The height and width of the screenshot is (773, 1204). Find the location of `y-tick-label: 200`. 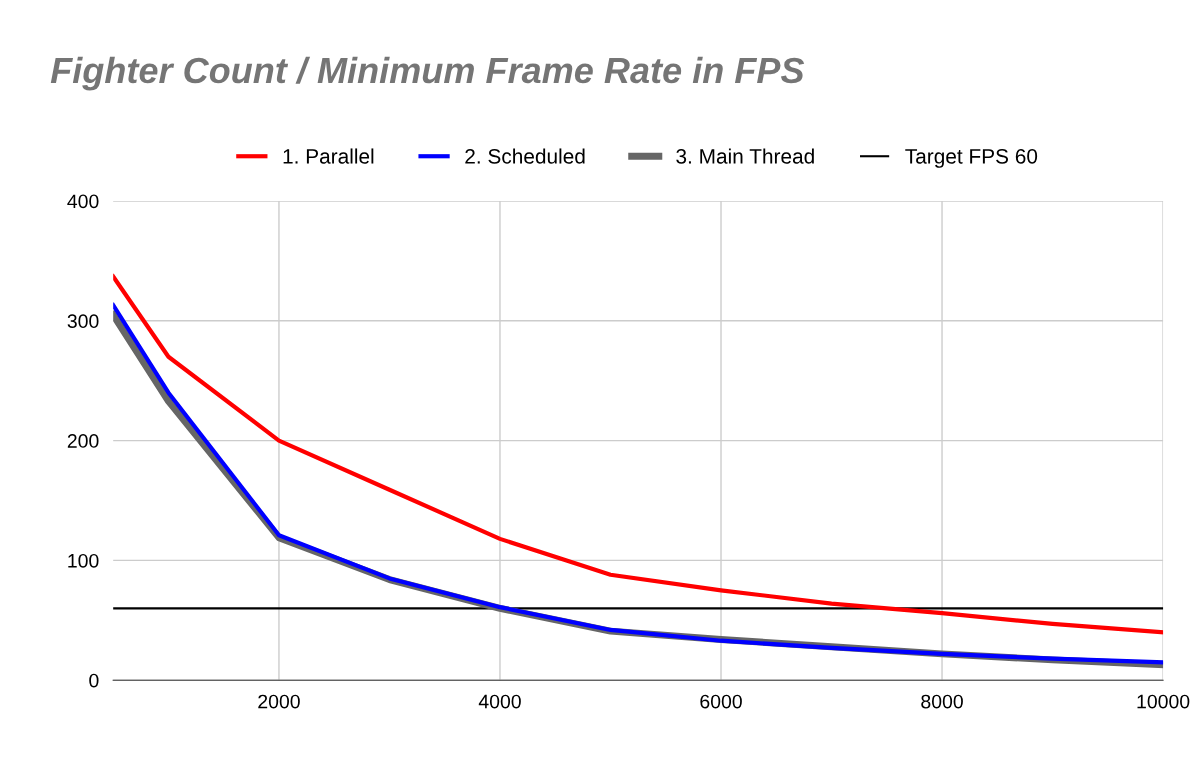

y-tick-label: 200 is located at coordinates (83, 441).